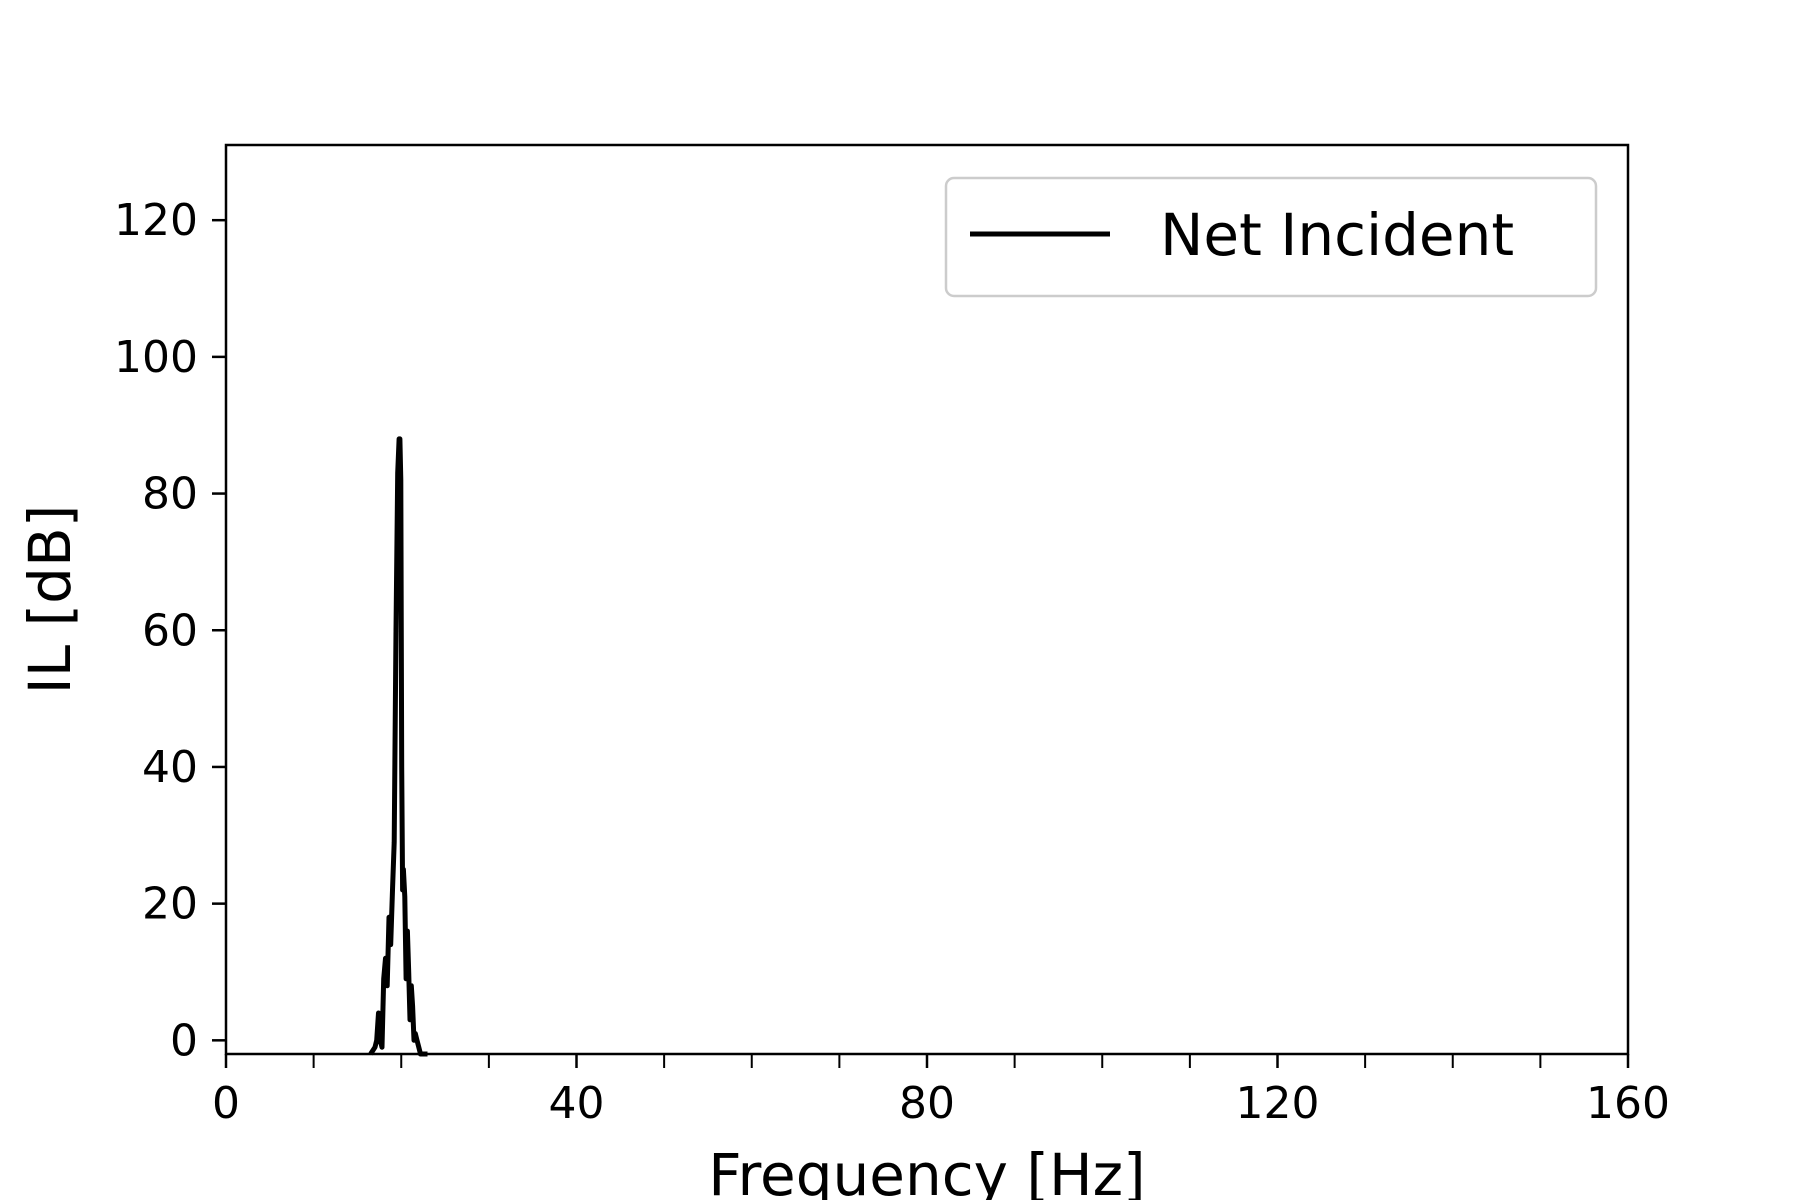  I want to click on series-layer, so click(398, 746).